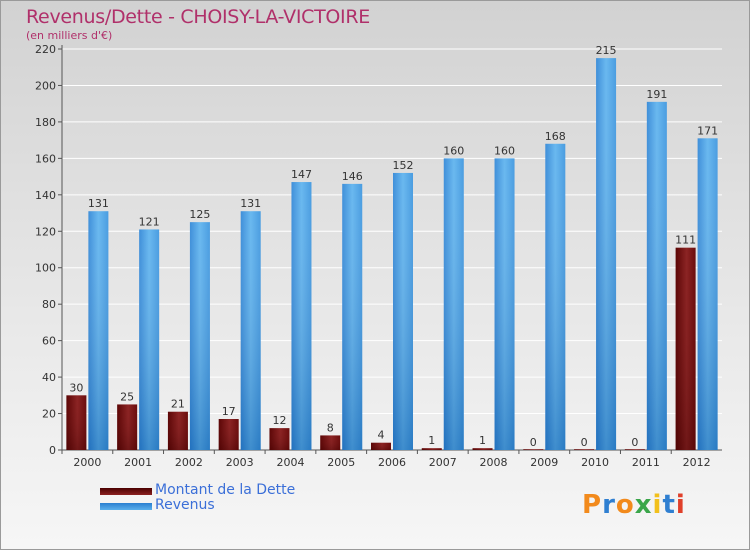 The height and width of the screenshot is (550, 750). Describe the element at coordinates (494, 462) in the screenshot. I see `x-tick-label: 2008` at that location.